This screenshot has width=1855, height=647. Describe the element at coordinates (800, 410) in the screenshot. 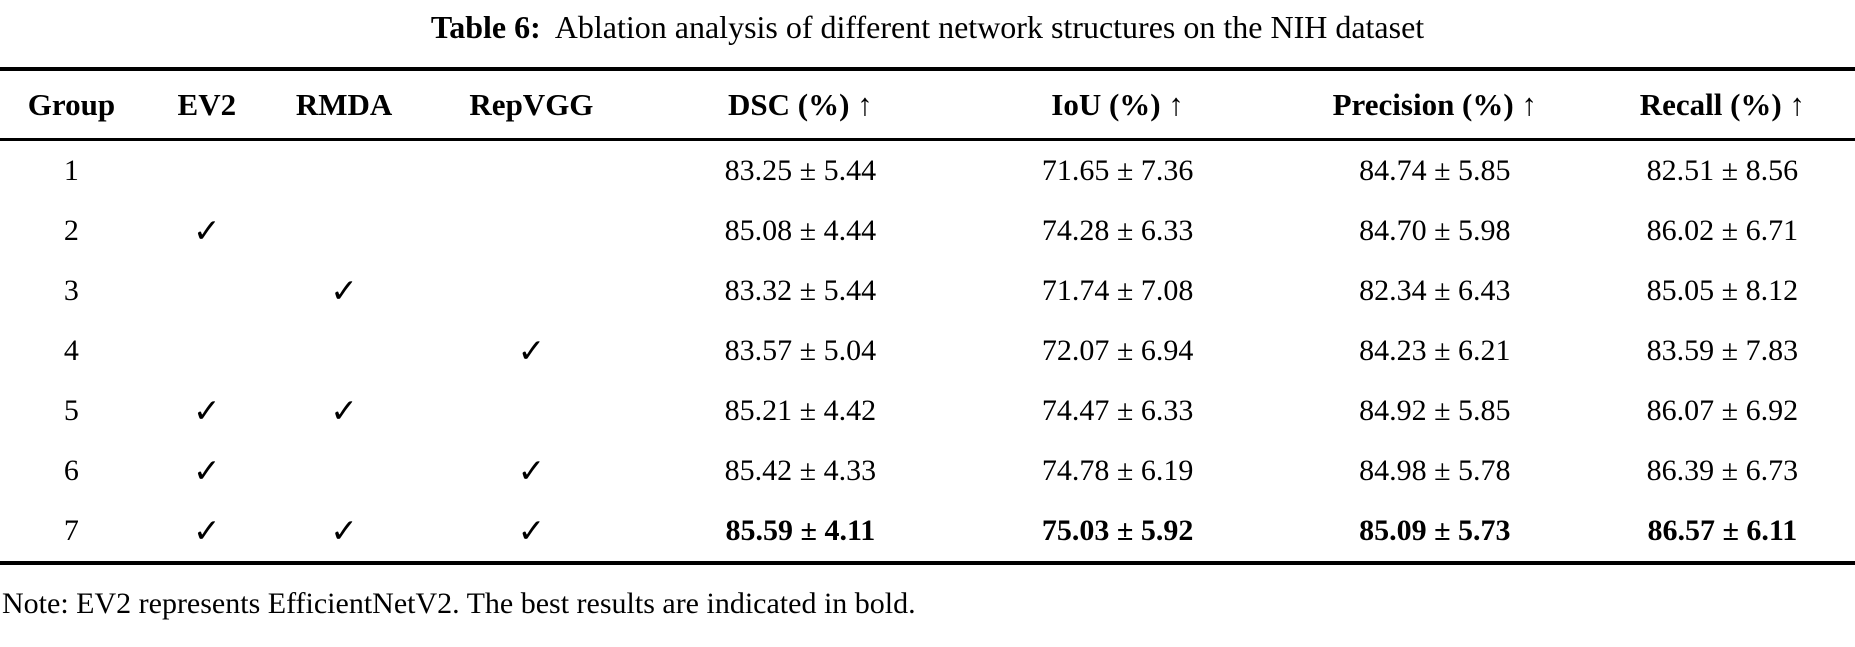

I see `dsc-value: 85.21 ± 4.42` at that location.